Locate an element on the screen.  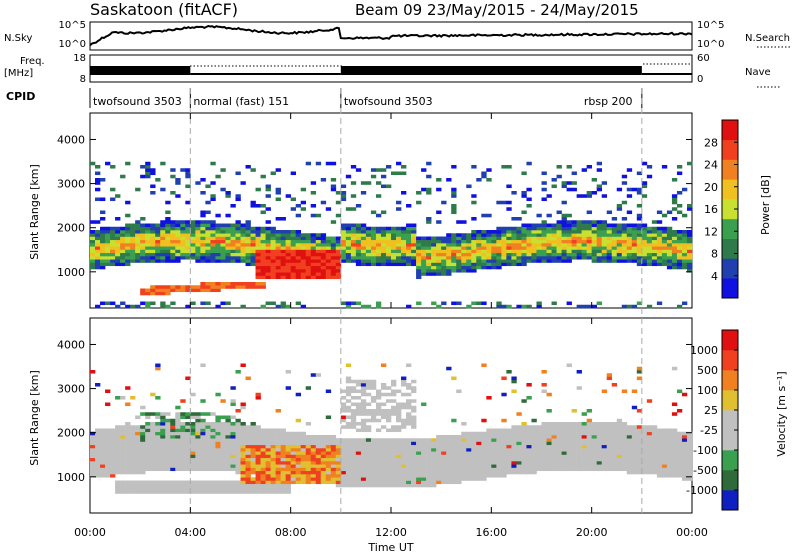
colorbar-cell is located at coordinates (730, 500).